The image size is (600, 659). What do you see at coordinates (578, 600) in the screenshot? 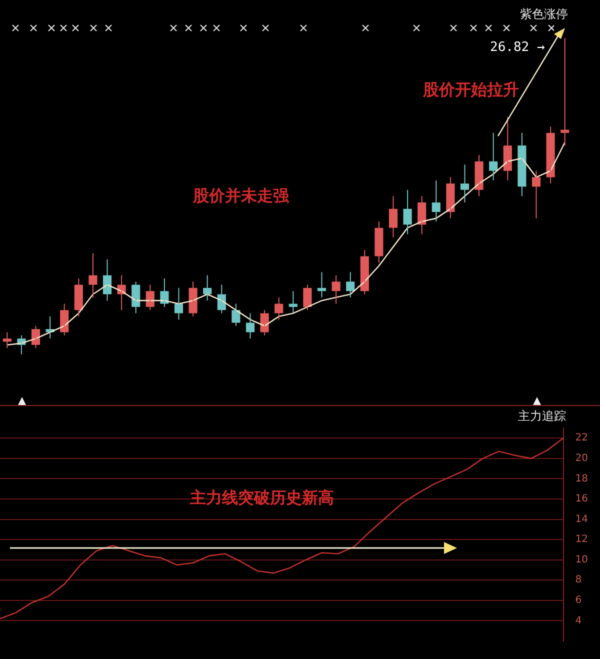
I see `y-tick-label: 6` at bounding box center [578, 600].